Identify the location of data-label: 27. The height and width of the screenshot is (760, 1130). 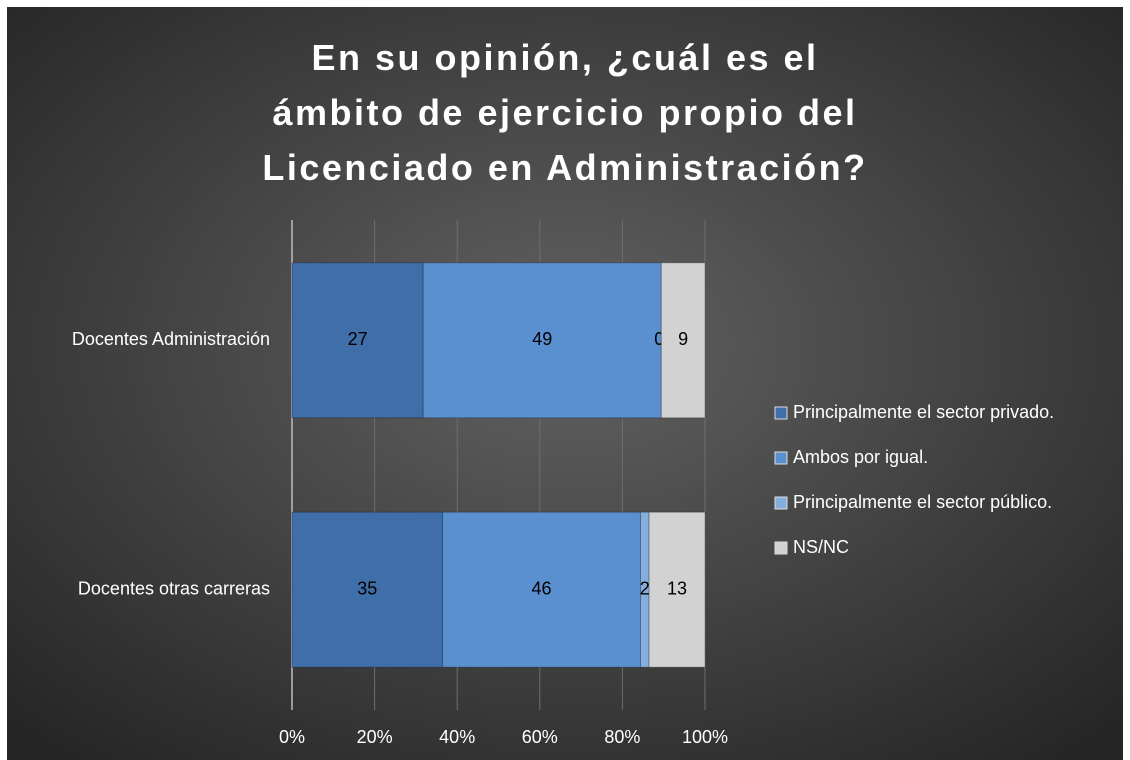
(358, 339).